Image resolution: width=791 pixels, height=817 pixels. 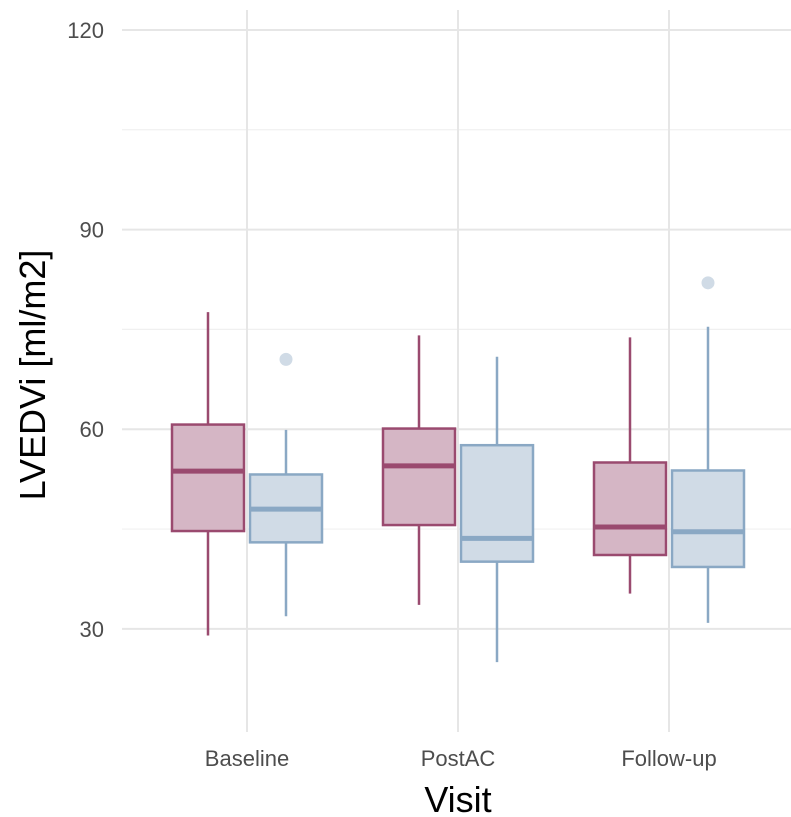 What do you see at coordinates (32, 375) in the screenshot?
I see `y-axis-title: LVEDVi [ml/m2]` at bounding box center [32, 375].